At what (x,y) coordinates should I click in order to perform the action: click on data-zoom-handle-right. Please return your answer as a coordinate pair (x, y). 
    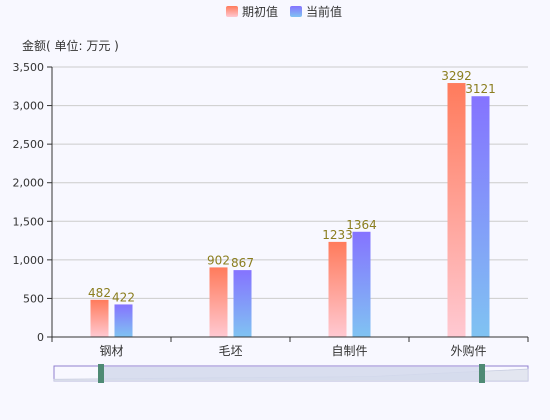
    Looking at the image, I should click on (482, 373).